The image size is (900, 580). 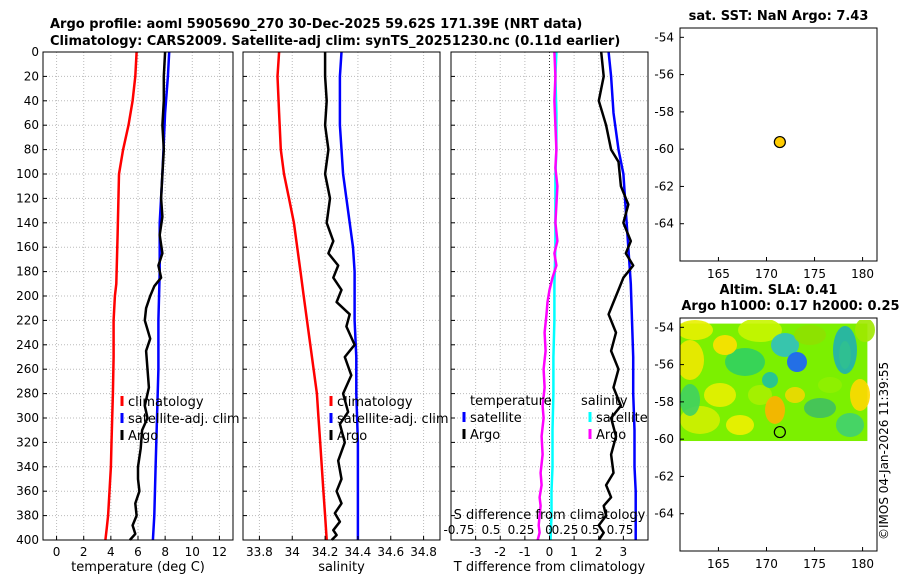 I want to click on map-title: Altim. SLA: 0.41, so click(x=779, y=290).